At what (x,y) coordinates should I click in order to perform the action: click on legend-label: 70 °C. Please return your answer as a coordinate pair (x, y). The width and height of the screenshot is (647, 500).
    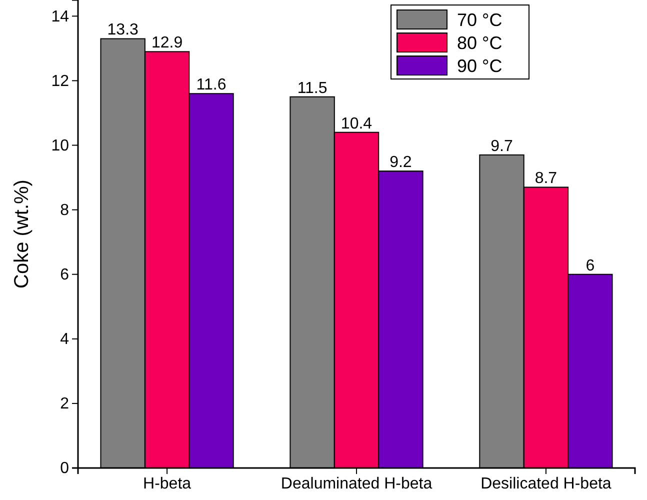
    Looking at the image, I should click on (479, 20).